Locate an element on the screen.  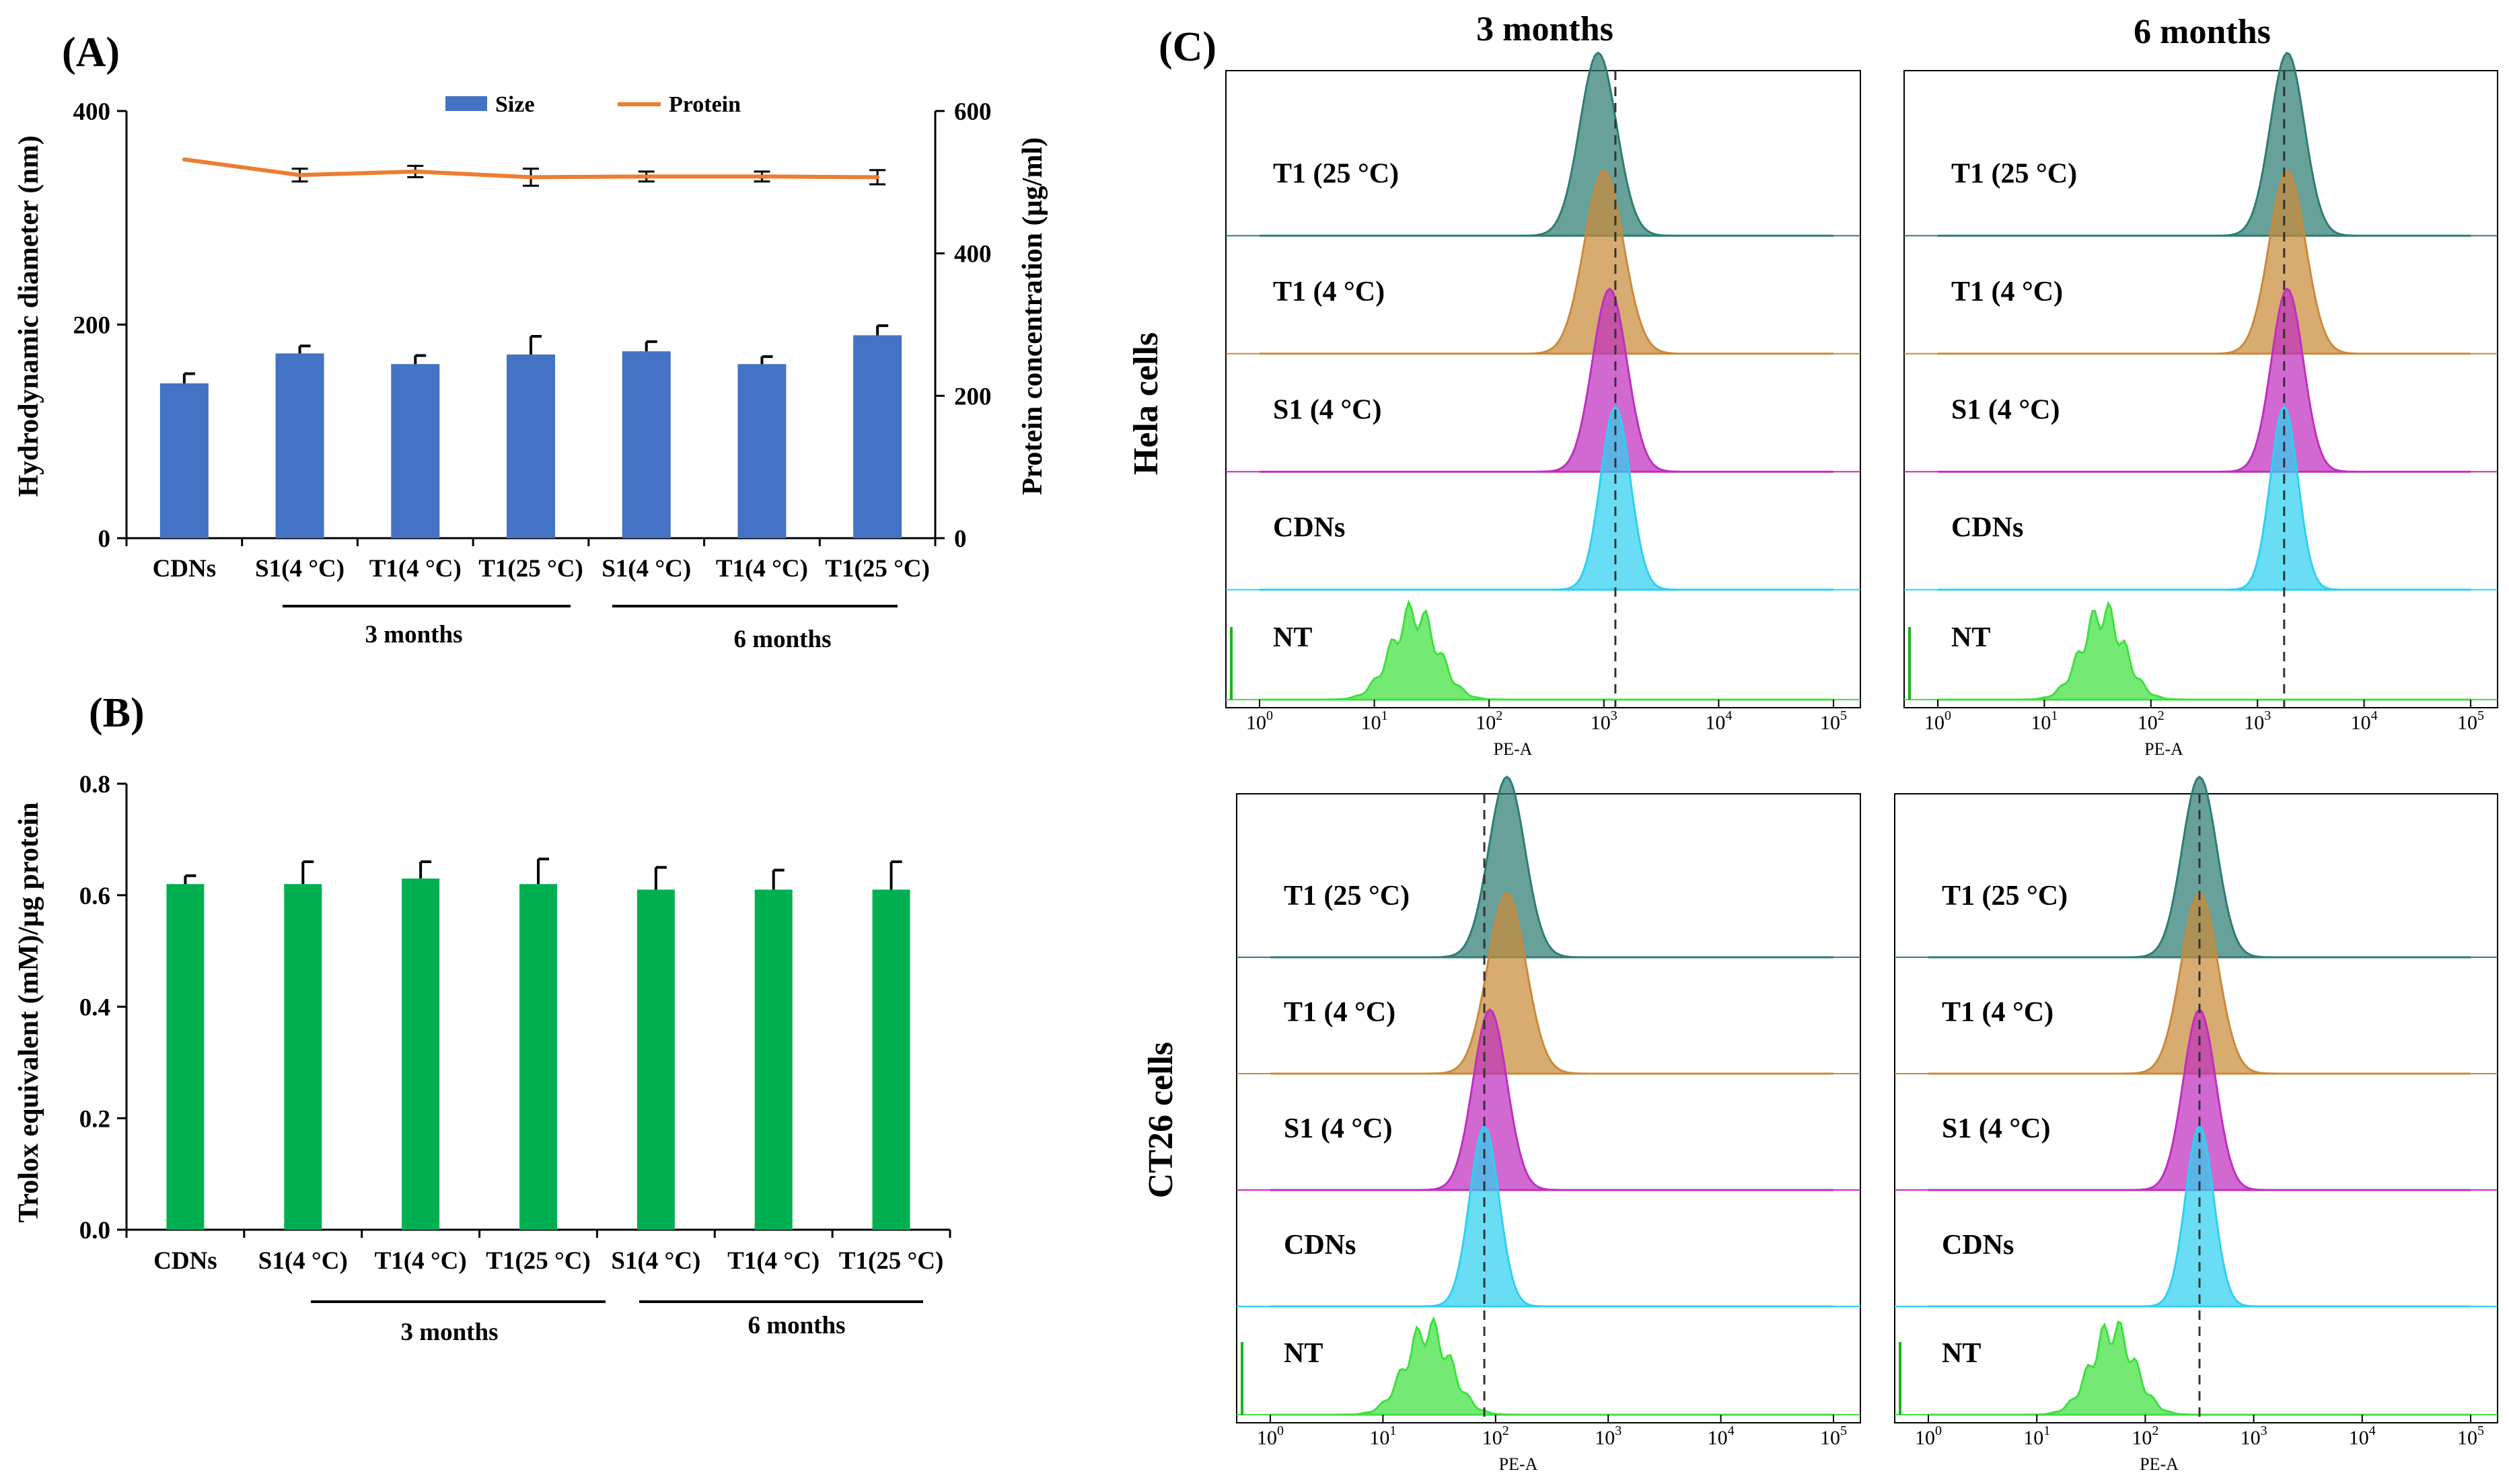
y-tick-label: 0.6 is located at coordinates (94, 896).